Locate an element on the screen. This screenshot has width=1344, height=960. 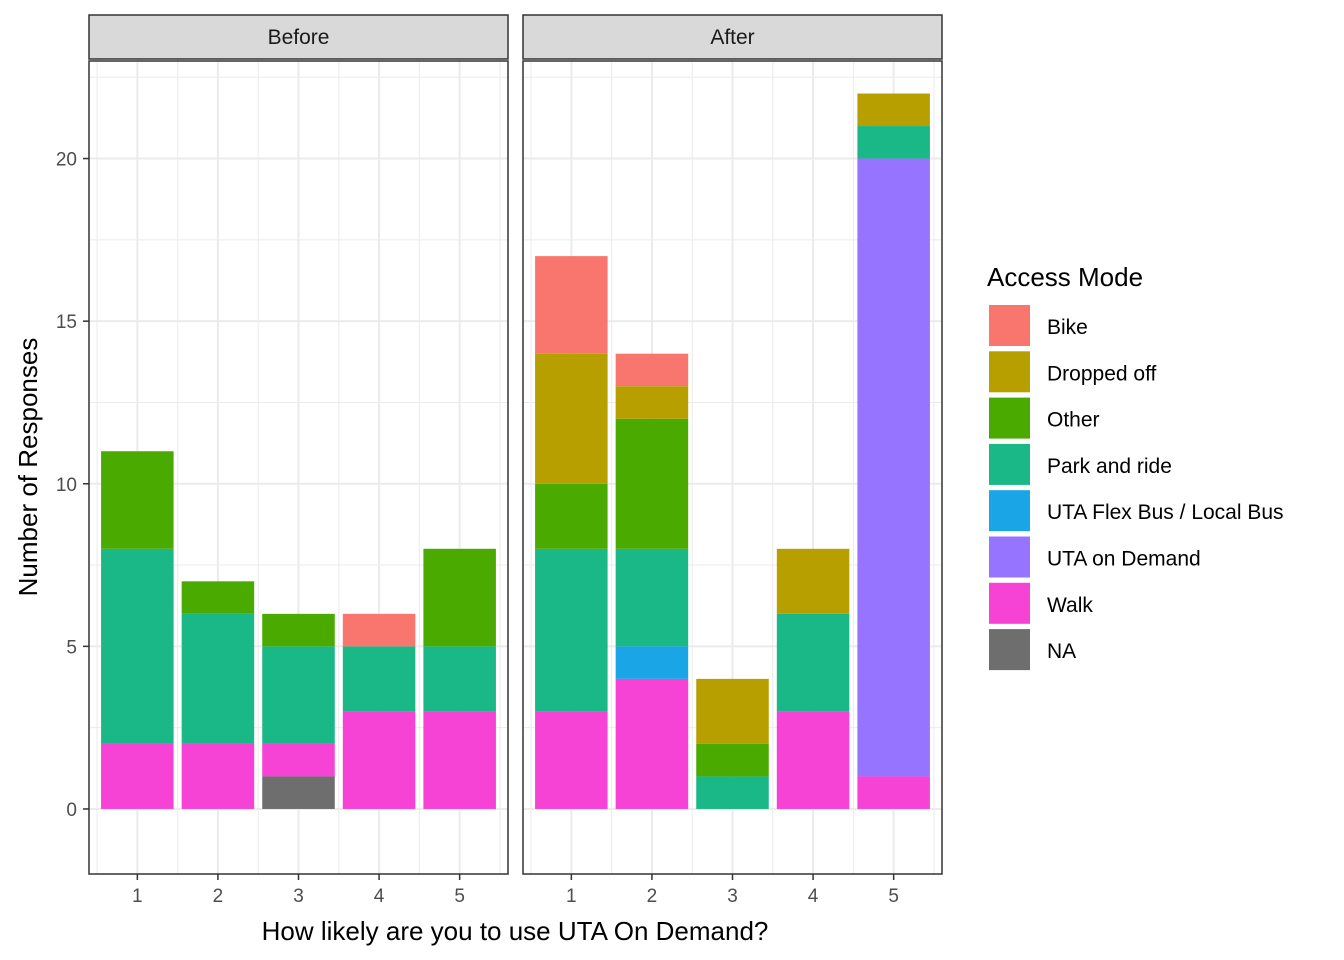
legend-label: NA is located at coordinates (1061, 651).